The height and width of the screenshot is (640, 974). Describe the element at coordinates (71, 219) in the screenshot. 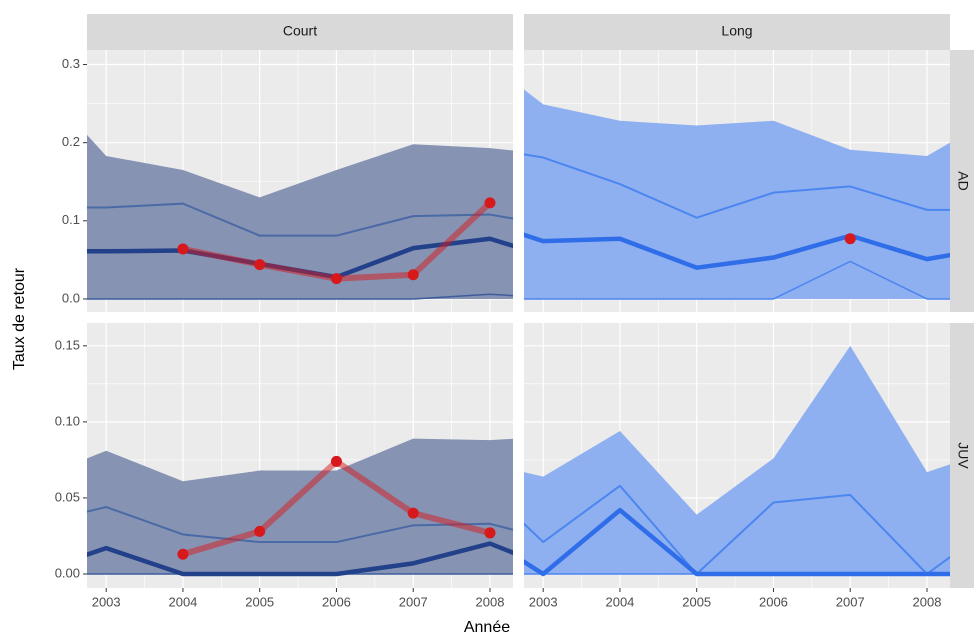

I see `y-tick-label: 0.1` at that location.